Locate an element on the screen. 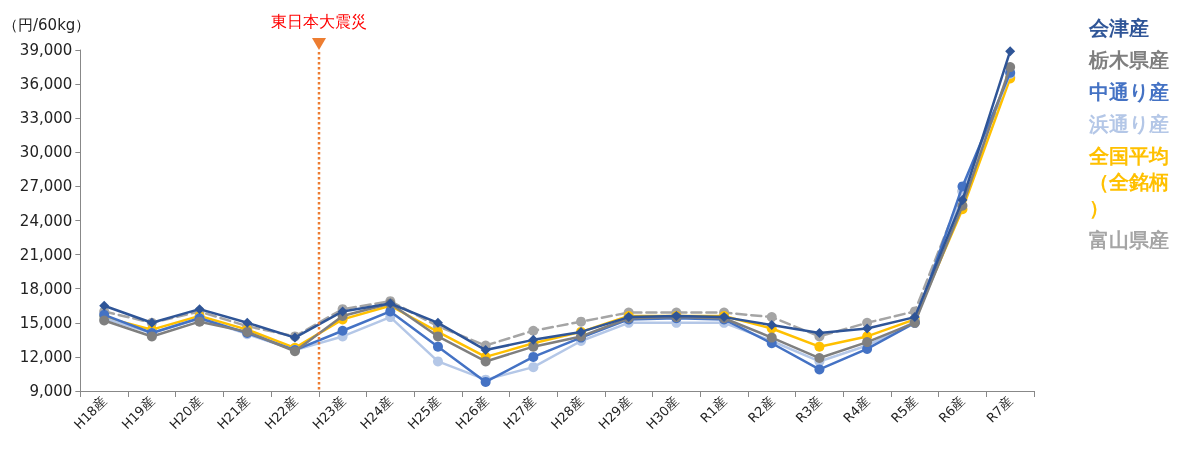 The width and height of the screenshot is (1184, 457). text: 東日本大震災 is located at coordinates (318, 22).